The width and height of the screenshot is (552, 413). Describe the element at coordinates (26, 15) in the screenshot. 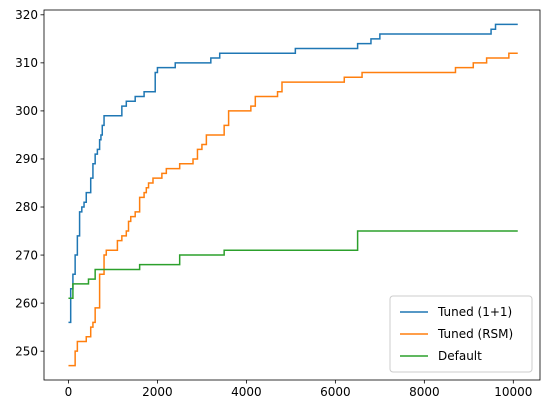

I see `y-tick-label: 320` at that location.